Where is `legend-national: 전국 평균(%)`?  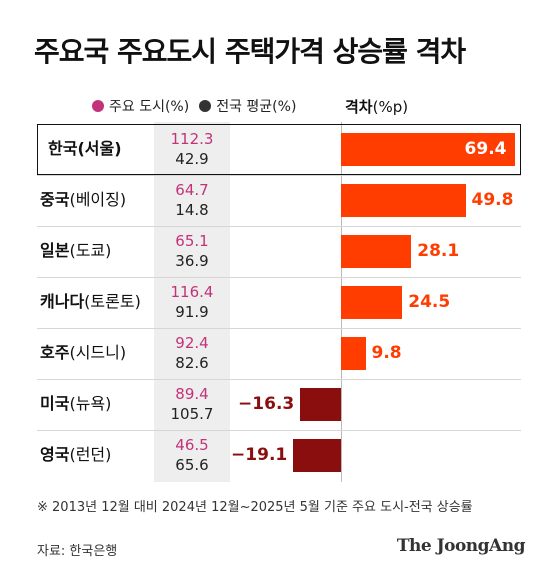 legend-national: 전국 평균(%) is located at coordinates (247, 106).